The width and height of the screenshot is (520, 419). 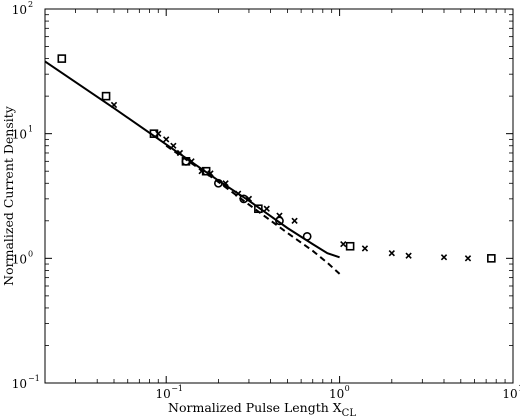 I want to click on y-tick-exponent: 1, so click(x=30, y=129).